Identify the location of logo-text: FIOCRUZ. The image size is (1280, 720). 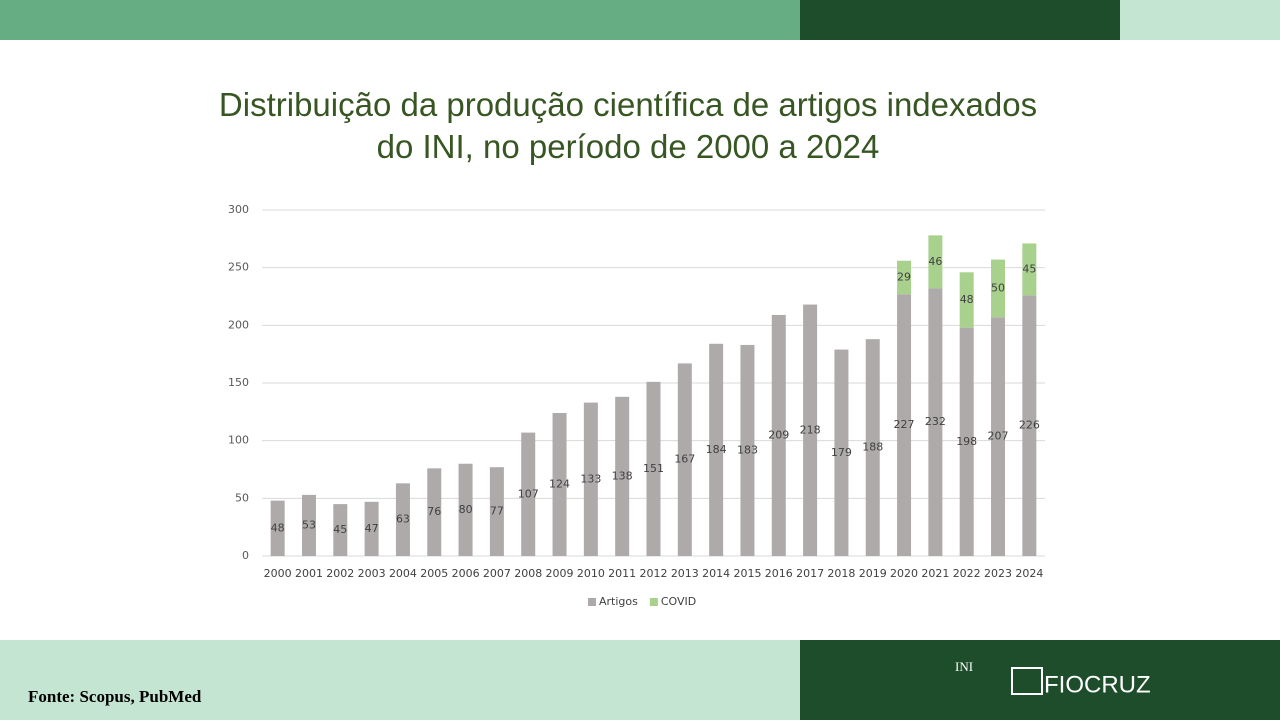
(1097, 684).